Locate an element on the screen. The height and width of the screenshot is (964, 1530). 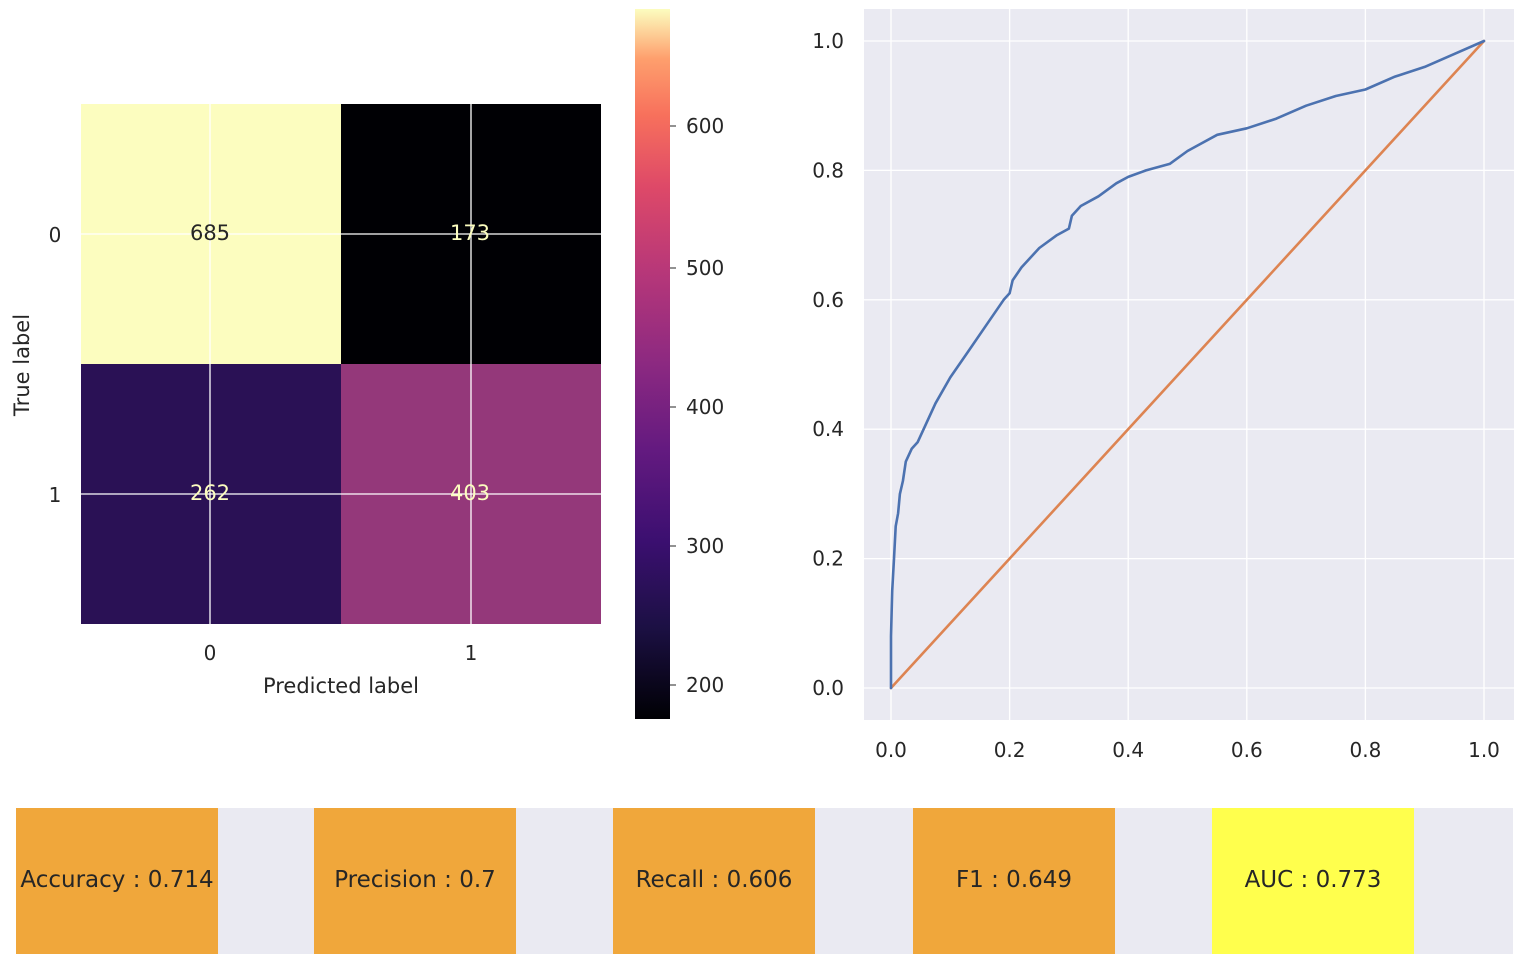
cm-value-1-1: 403 is located at coordinates (470, 493).